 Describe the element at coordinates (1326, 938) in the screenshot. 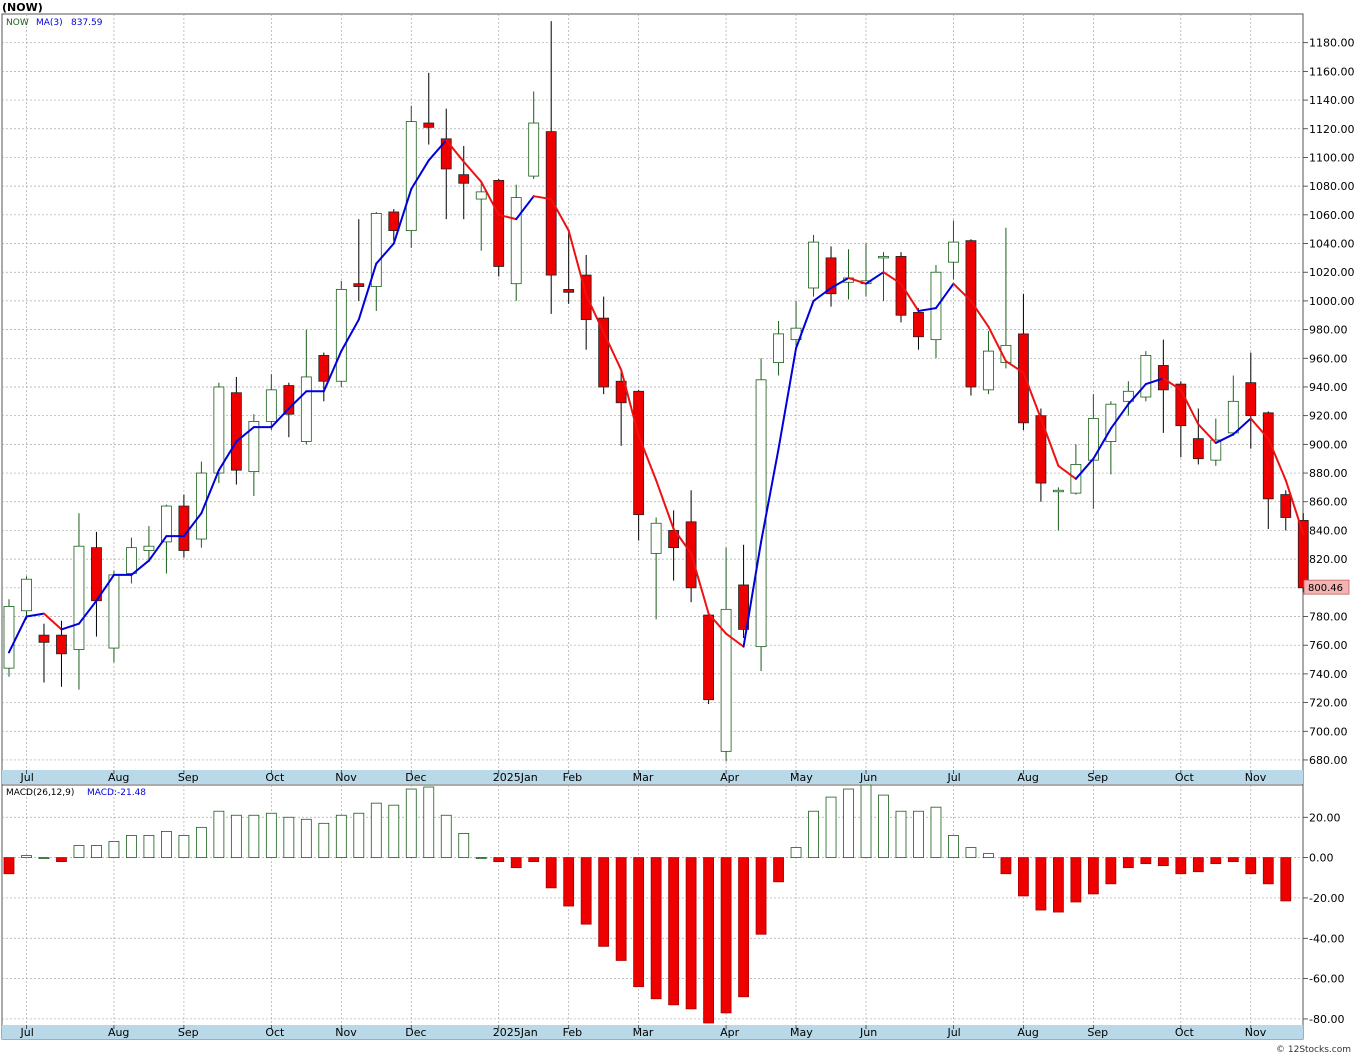

I see `macd-y-tick-label: -40.00` at that location.